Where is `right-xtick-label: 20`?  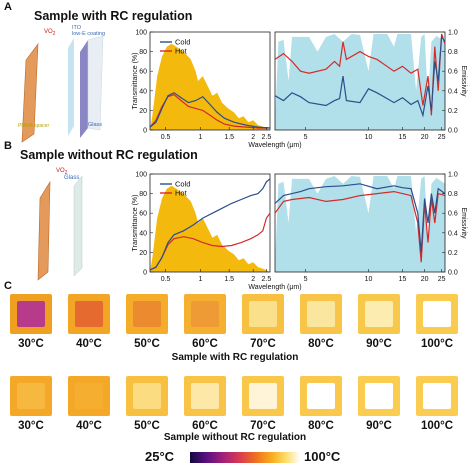 right-xtick-label: 20 is located at coordinates (425, 279).